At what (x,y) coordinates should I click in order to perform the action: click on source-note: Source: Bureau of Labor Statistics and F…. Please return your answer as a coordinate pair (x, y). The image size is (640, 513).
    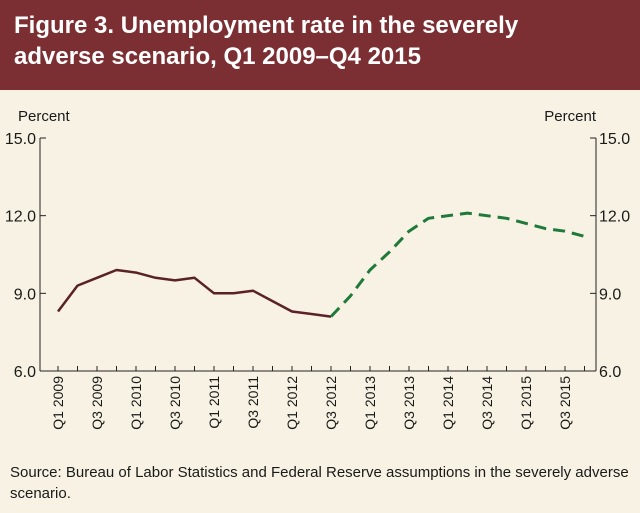
    Looking at the image, I should click on (319, 483).